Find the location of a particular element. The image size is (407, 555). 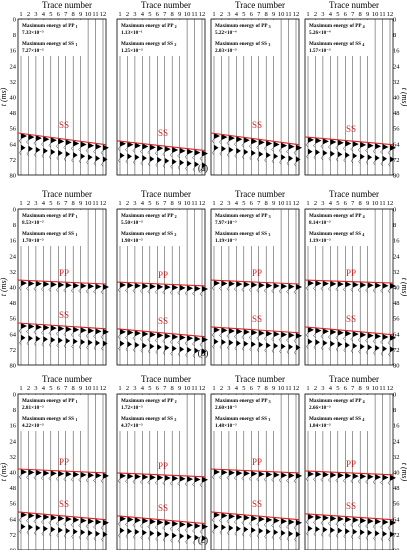

pp-wave-label: PP is located at coordinates (351, 464).